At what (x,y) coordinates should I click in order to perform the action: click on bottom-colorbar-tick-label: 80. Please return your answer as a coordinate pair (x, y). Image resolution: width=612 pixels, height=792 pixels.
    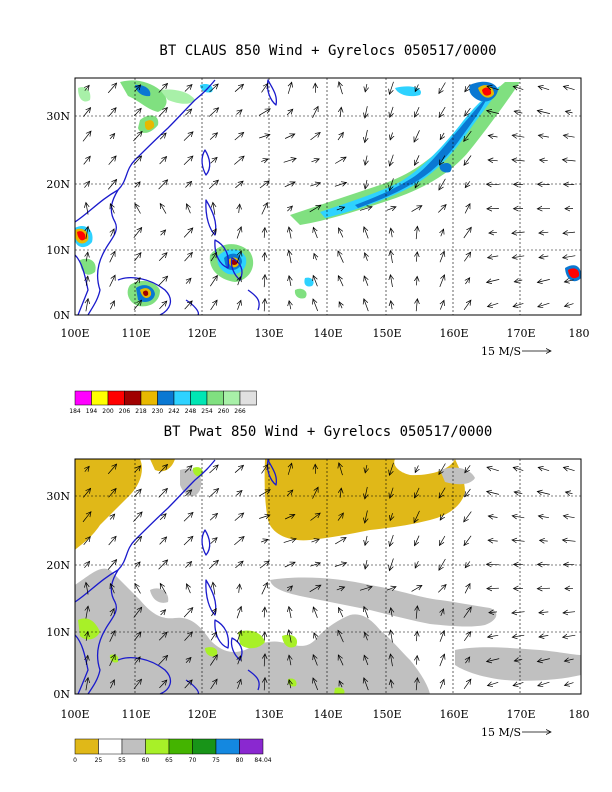
    Looking at the image, I should click on (240, 760).